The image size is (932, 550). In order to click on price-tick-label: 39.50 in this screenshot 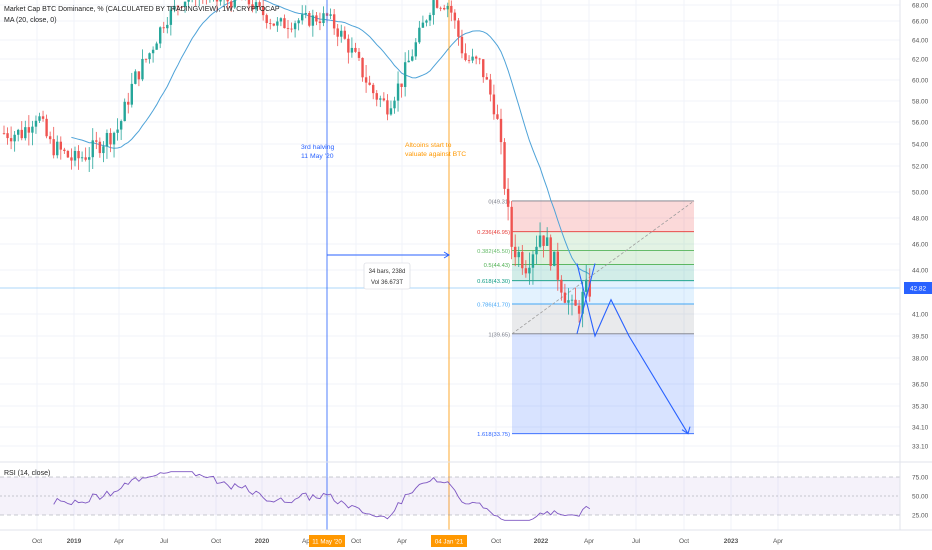, I will do `click(920, 337)`.